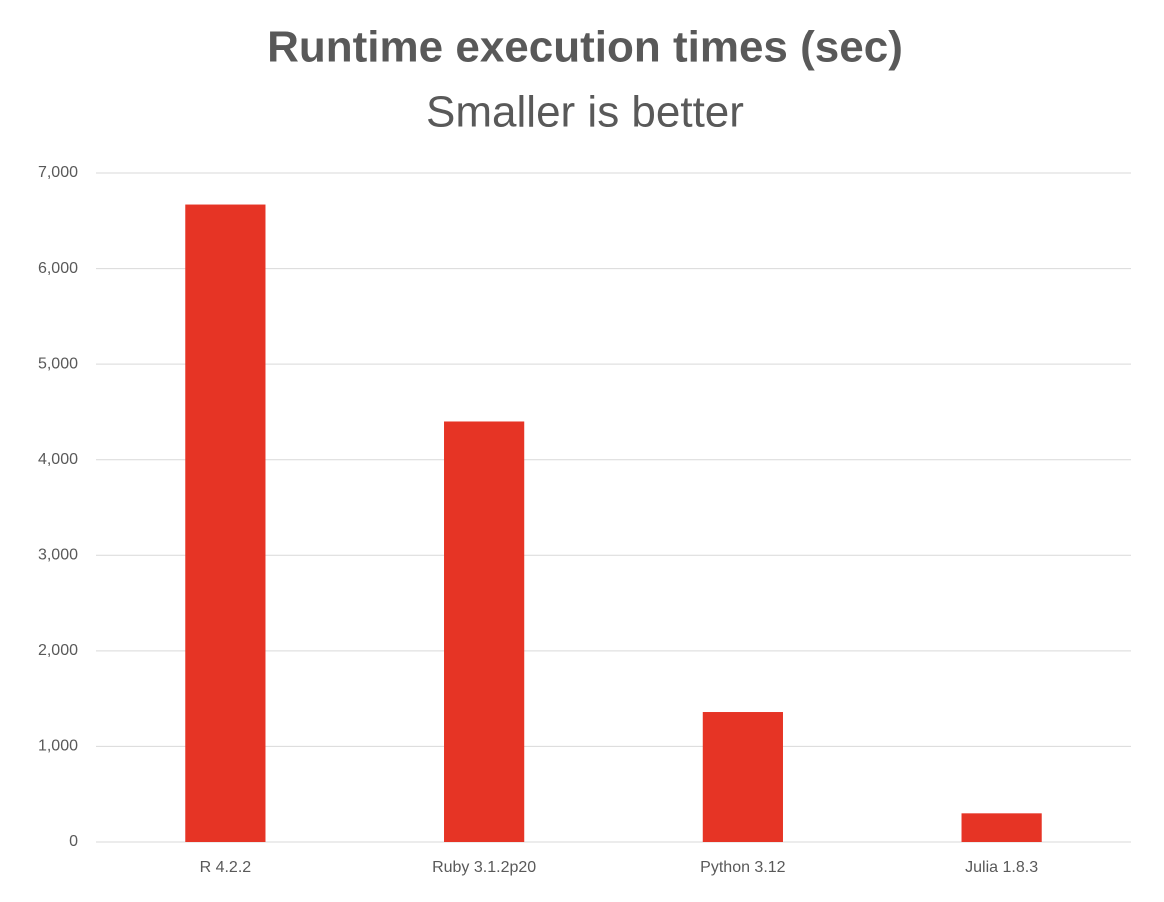  Describe the element at coordinates (226, 867) in the screenshot. I see `x-tick-label: R 4.2.2` at that location.